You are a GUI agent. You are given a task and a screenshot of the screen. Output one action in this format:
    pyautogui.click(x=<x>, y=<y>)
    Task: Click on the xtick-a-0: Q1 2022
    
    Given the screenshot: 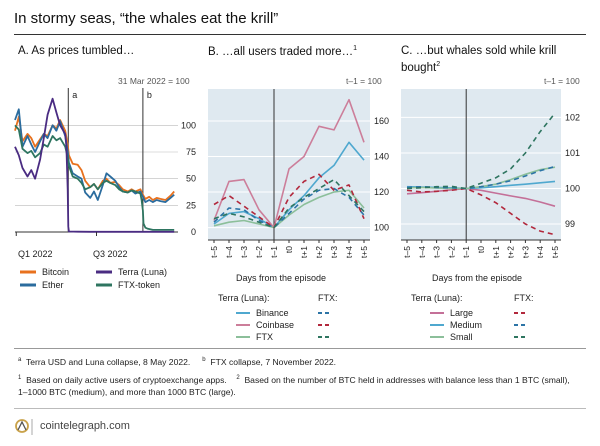 What is the action you would take?
    pyautogui.click(x=35, y=254)
    